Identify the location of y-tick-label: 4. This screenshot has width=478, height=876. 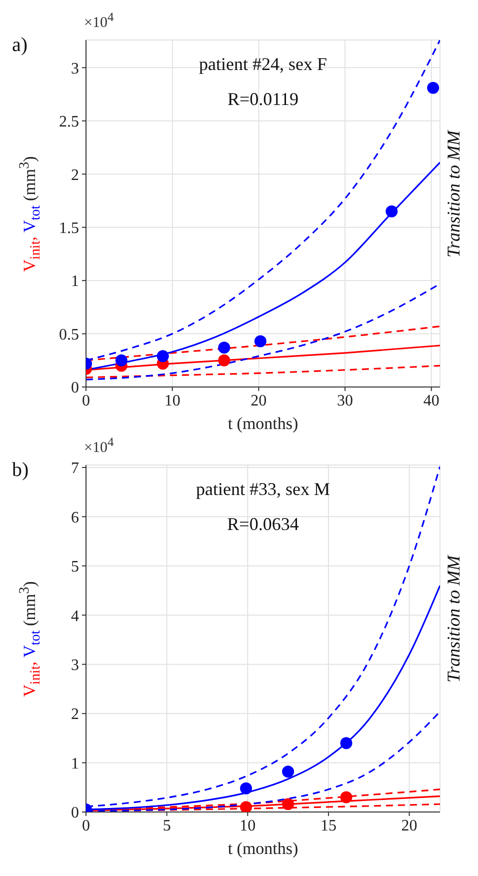
(75, 616).